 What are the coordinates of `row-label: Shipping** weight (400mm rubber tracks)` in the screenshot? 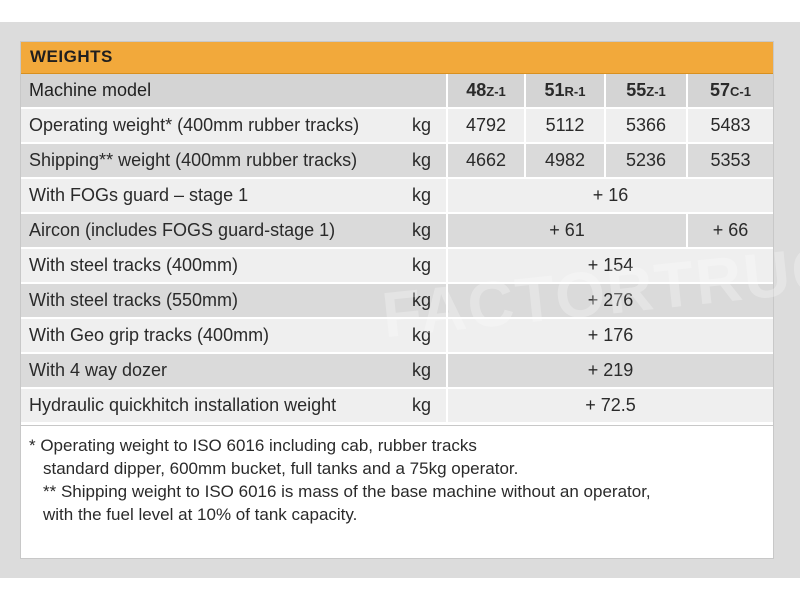 It's located at (193, 160).